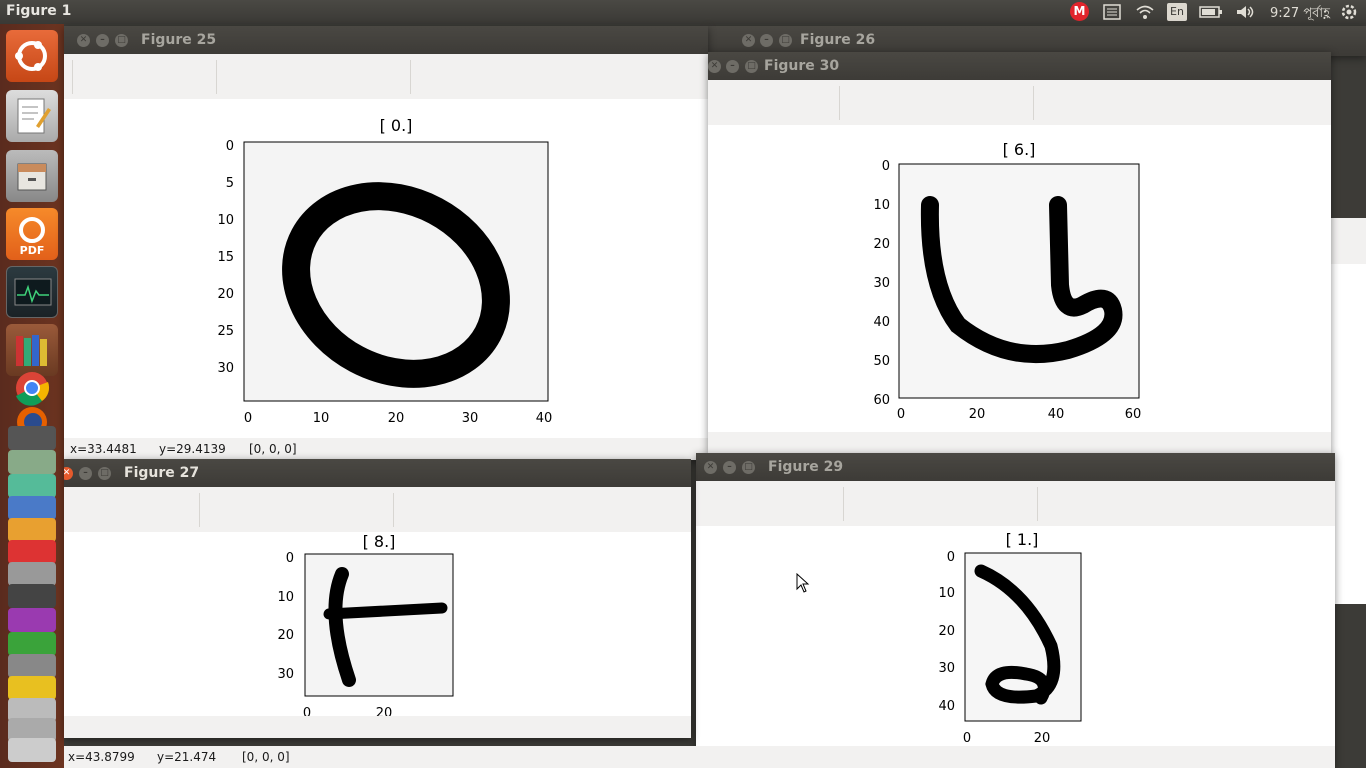 The width and height of the screenshot is (1366, 768). What do you see at coordinates (377, 473) in the screenshot?
I see `figure-27-titlebar: ✕ – □ Figure 27` at bounding box center [377, 473].